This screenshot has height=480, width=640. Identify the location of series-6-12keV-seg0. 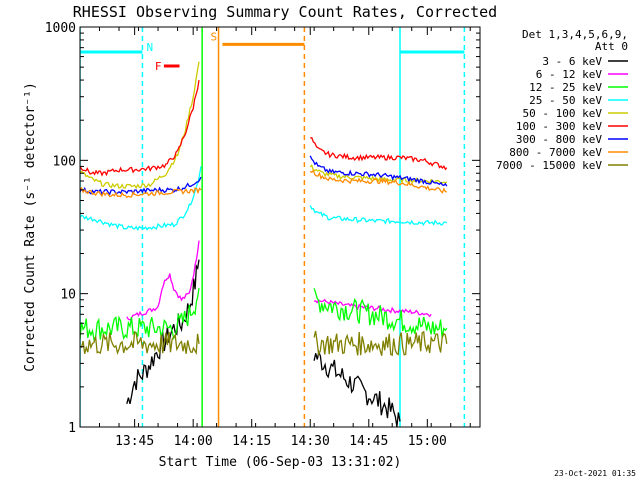
(163, 280).